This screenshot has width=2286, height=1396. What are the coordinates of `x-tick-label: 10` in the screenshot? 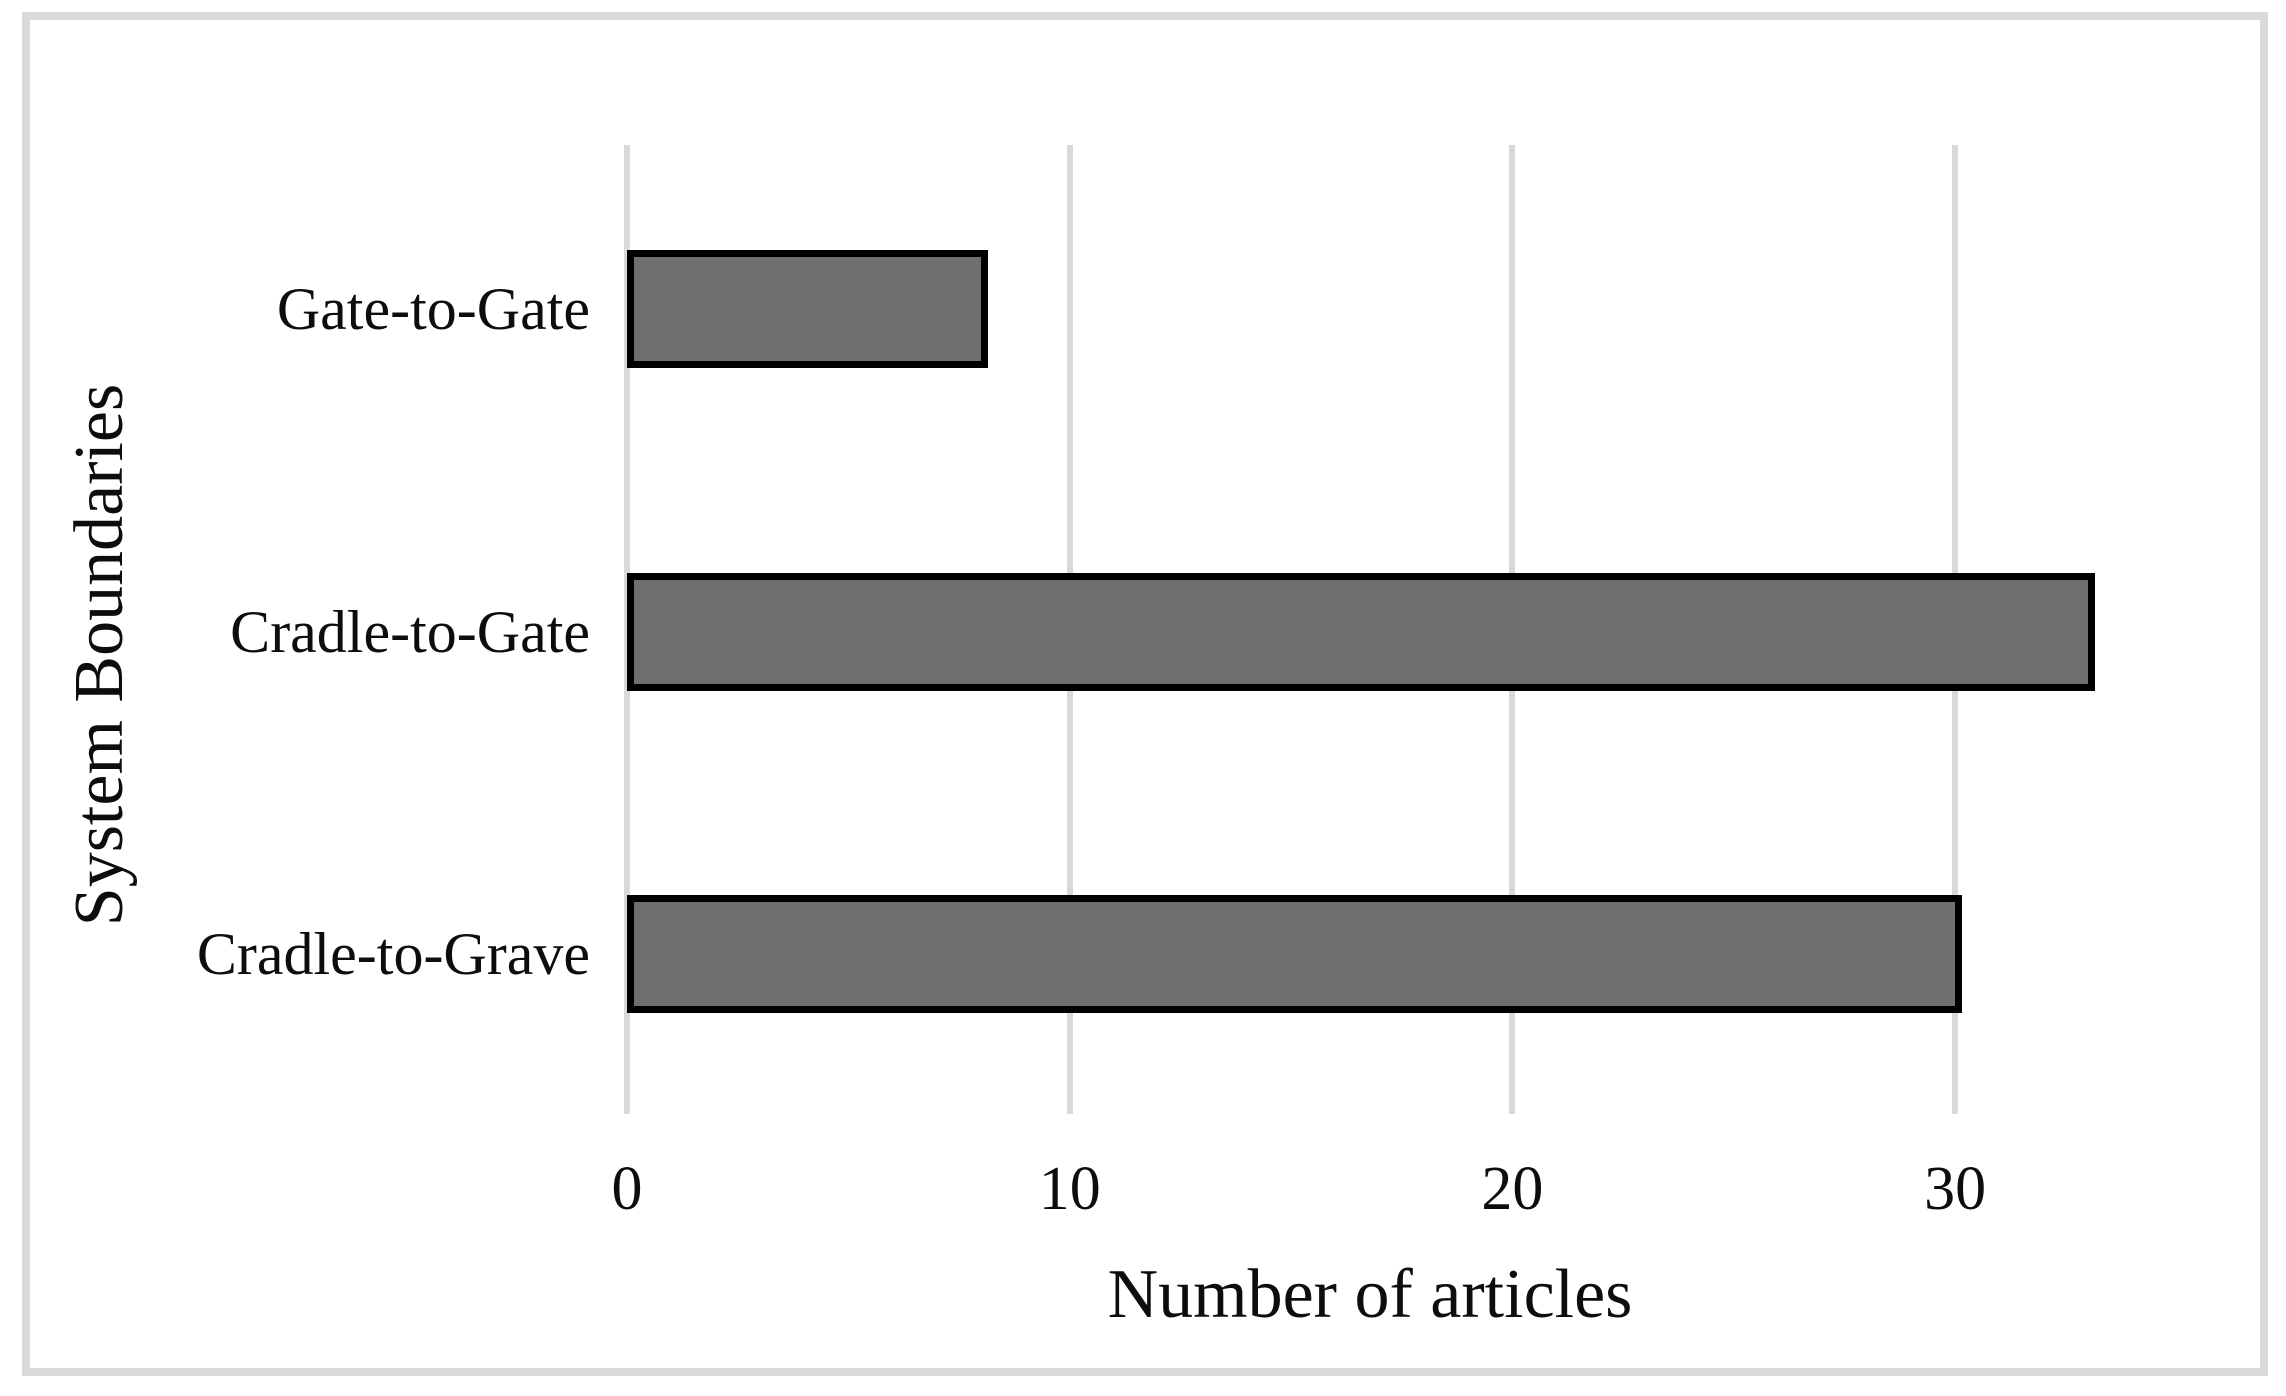 It's located at (1069, 1189).